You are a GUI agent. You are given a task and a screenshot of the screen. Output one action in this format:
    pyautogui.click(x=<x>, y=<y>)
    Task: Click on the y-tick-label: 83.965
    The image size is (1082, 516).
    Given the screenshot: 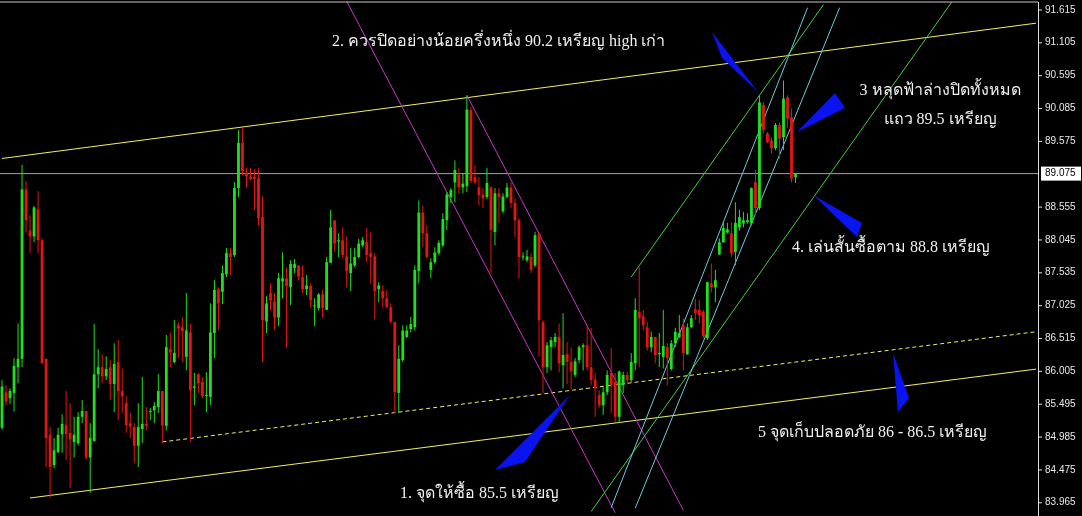 What is the action you would take?
    pyautogui.click(x=1061, y=502)
    